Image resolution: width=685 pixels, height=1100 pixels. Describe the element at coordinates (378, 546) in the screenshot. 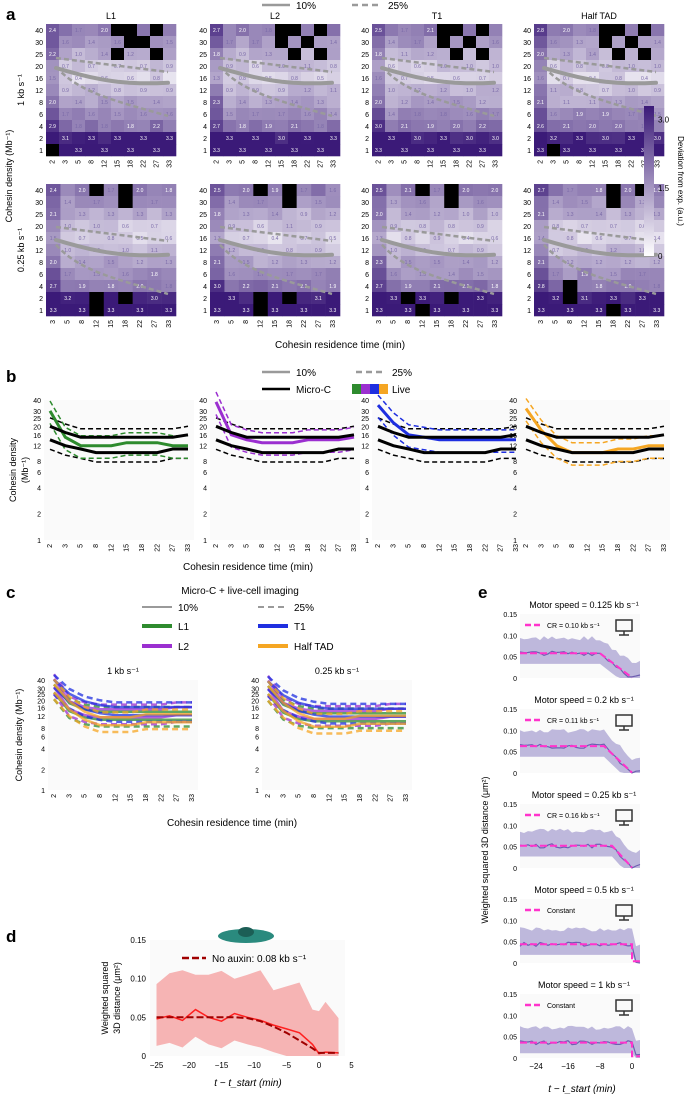

I see `x-tick-label: 2` at that location.